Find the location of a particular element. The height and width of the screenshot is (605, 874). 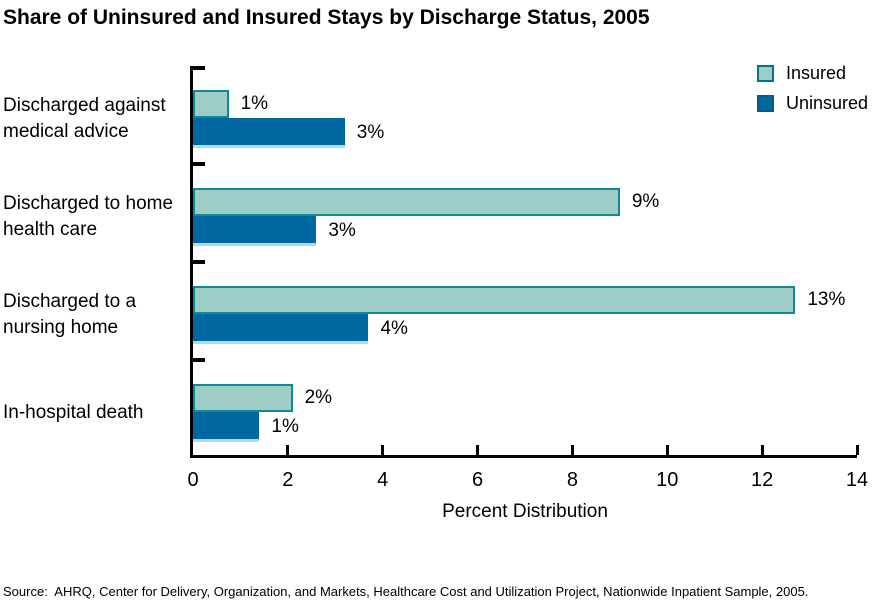

category-label: In-hospital death is located at coordinates (73, 412).